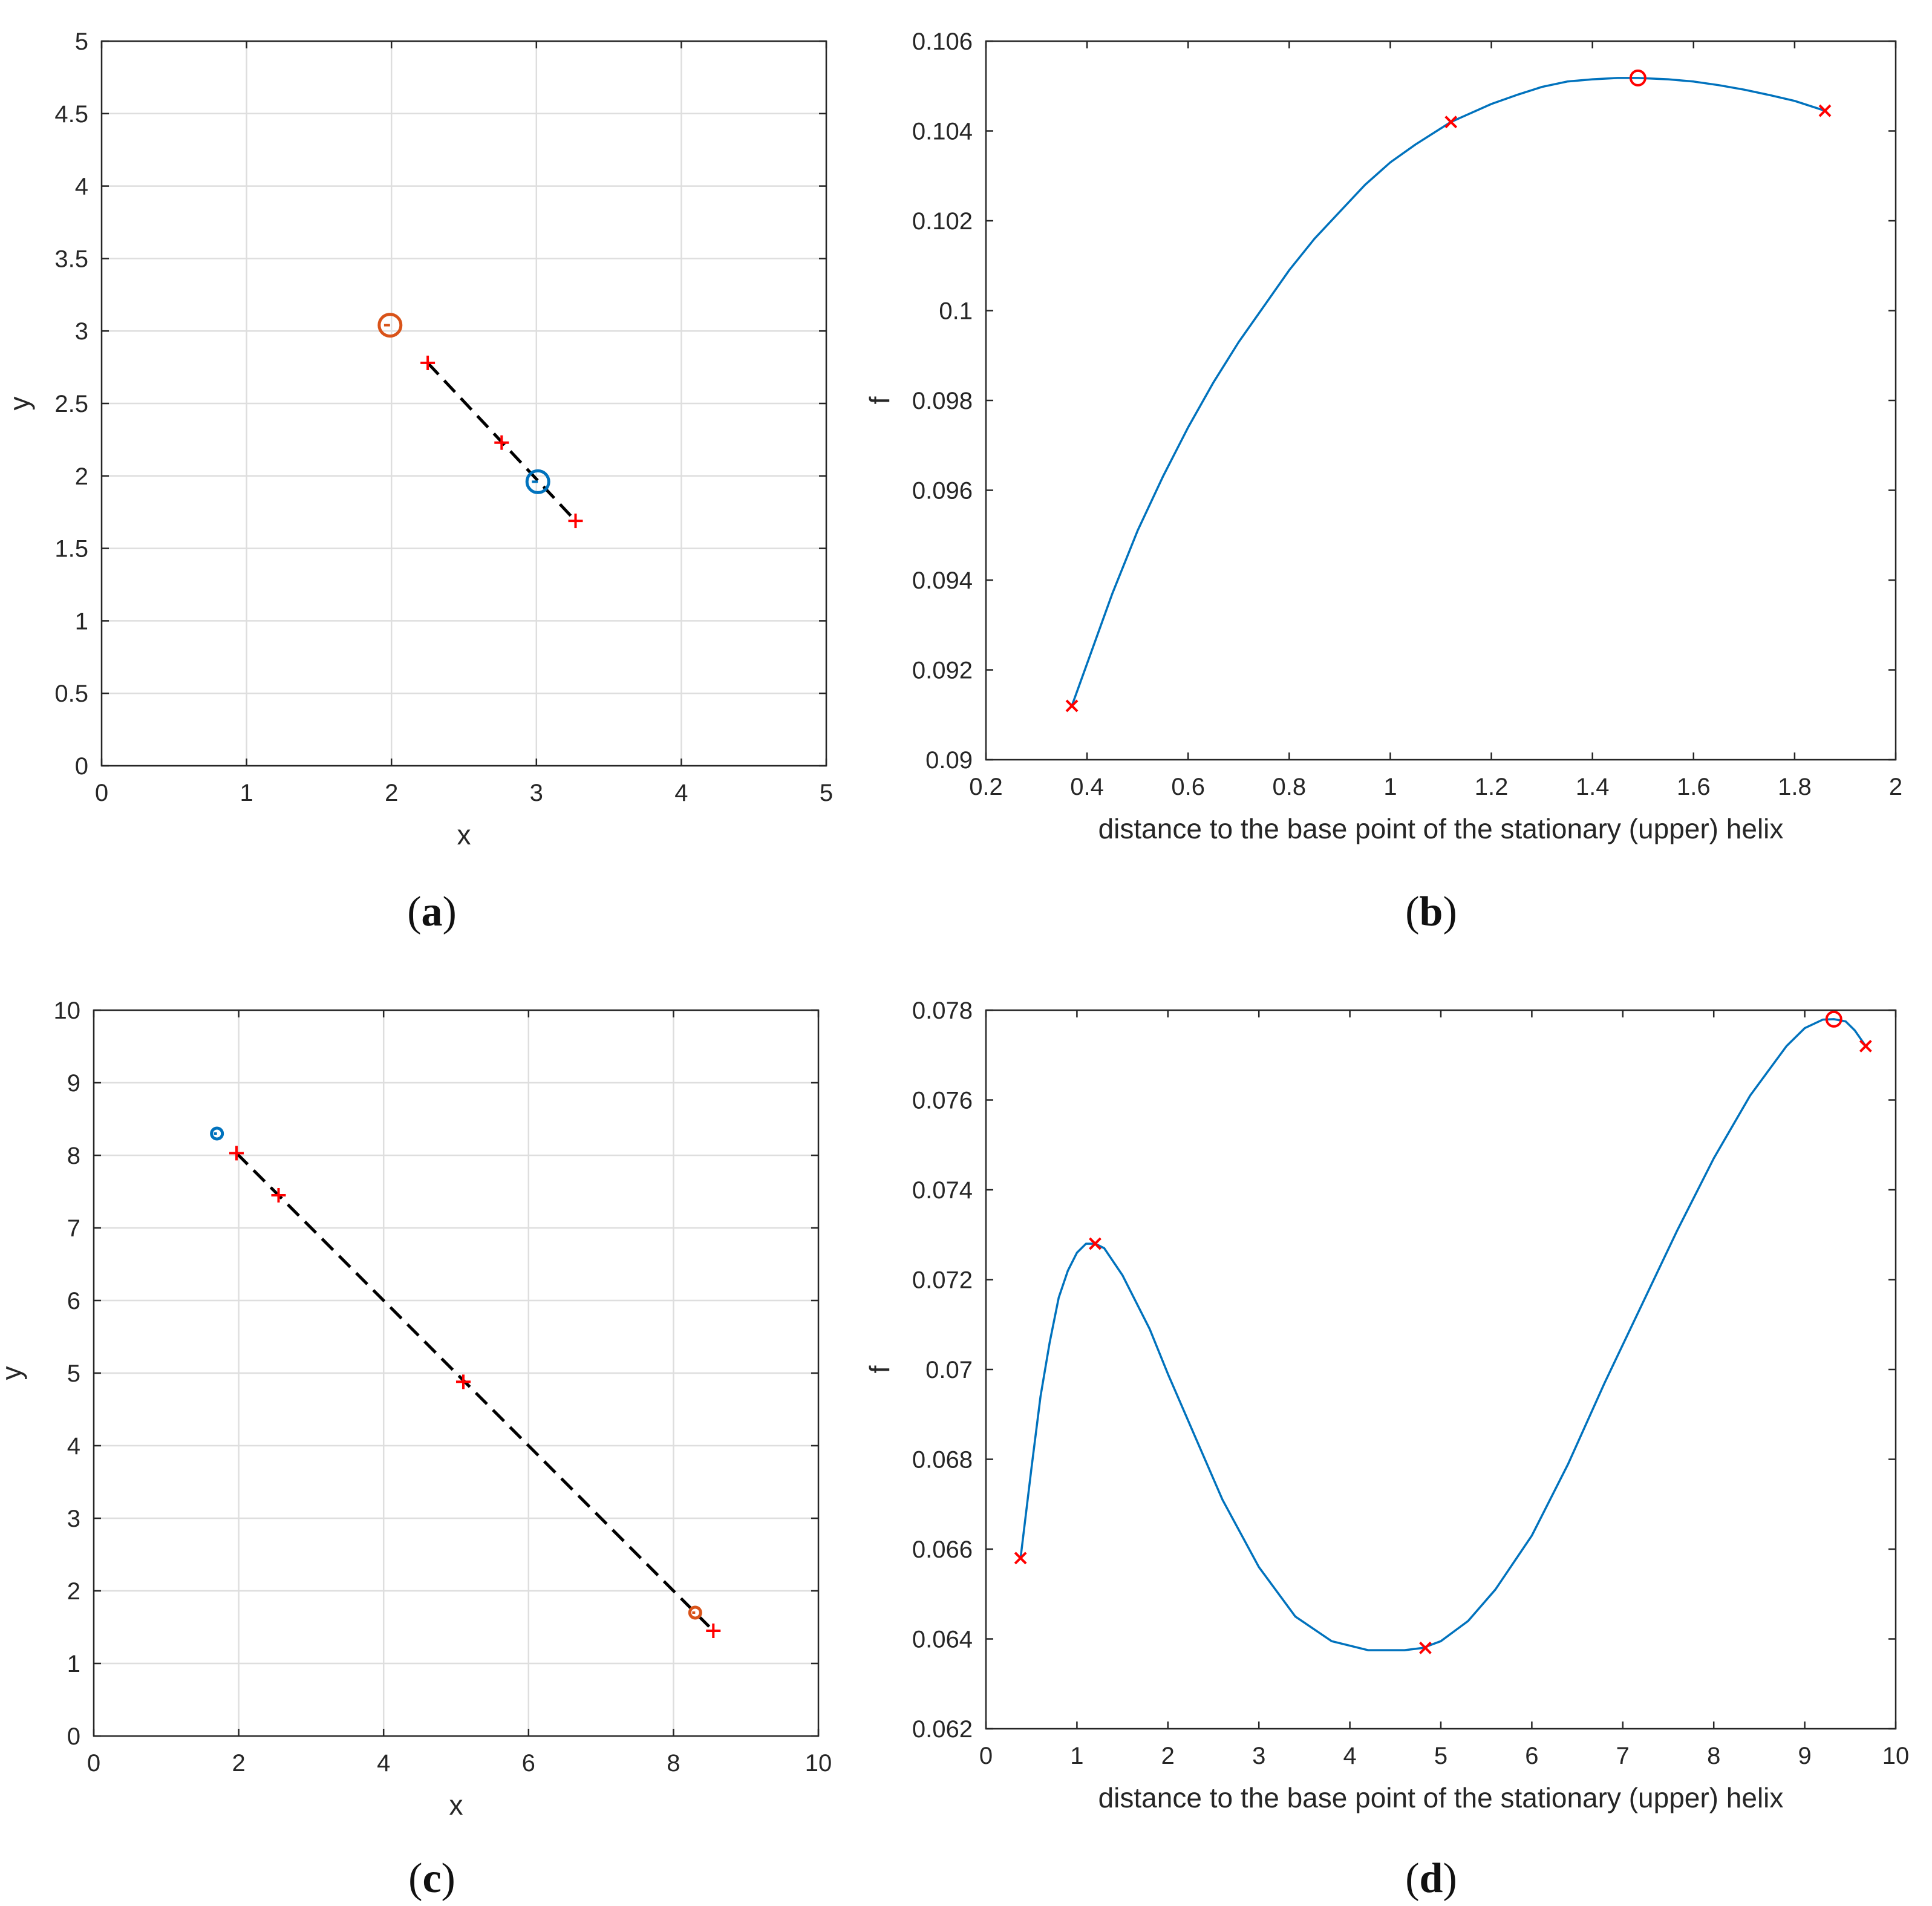 The height and width of the screenshot is (1906, 1932). Describe the element at coordinates (19, 404) in the screenshot. I see `panel-a-y-axis-label: y` at that location.